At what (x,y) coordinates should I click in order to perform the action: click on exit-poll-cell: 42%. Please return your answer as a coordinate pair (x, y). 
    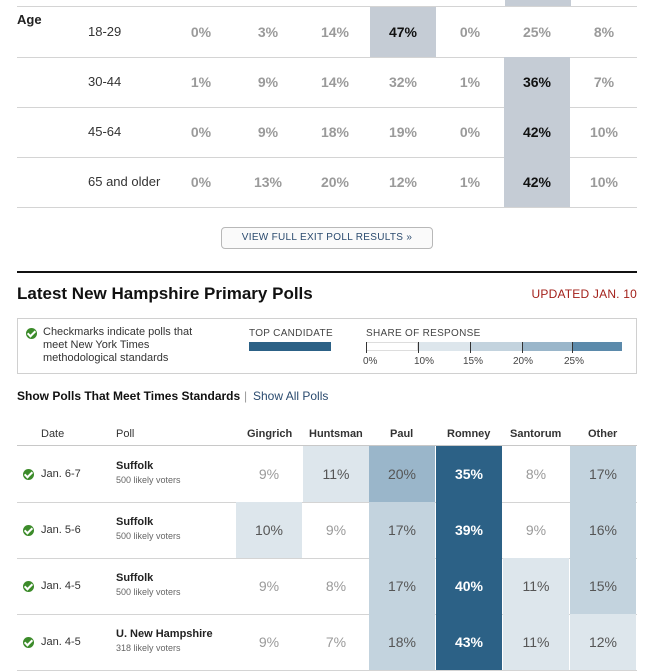
    Looking at the image, I should click on (537, 132).